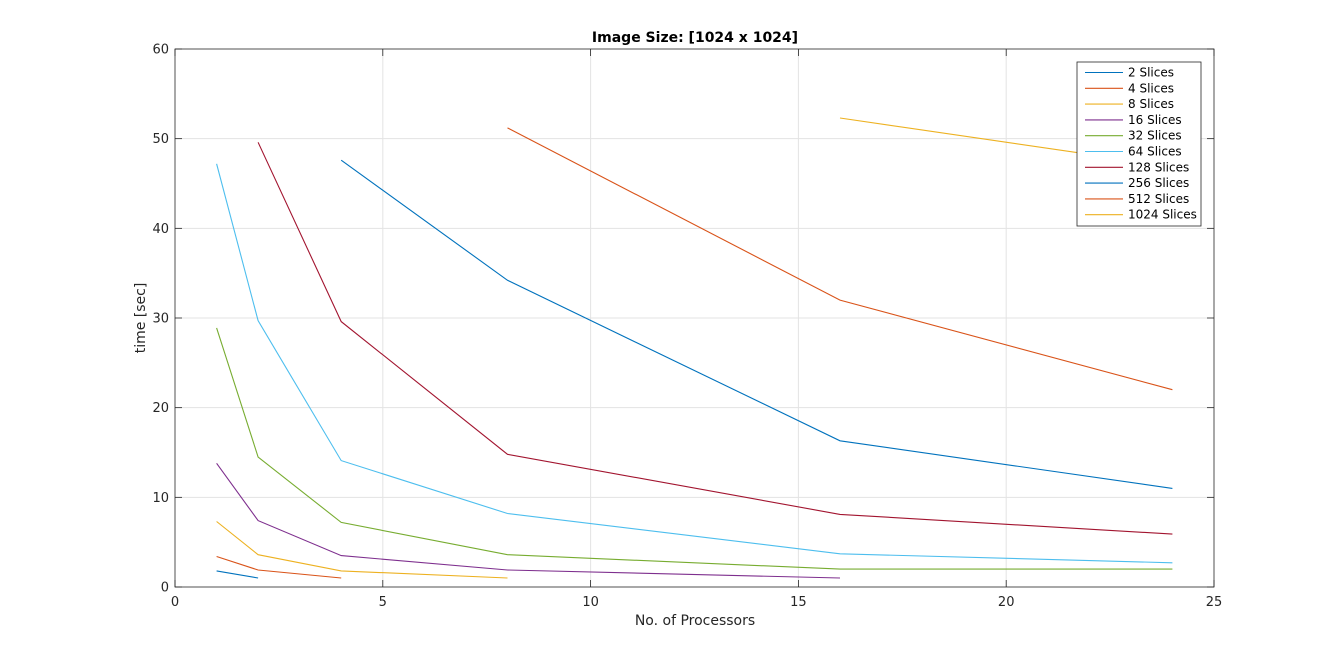  Describe the element at coordinates (590, 602) in the screenshot. I see `x-tick-label: 10` at that location.